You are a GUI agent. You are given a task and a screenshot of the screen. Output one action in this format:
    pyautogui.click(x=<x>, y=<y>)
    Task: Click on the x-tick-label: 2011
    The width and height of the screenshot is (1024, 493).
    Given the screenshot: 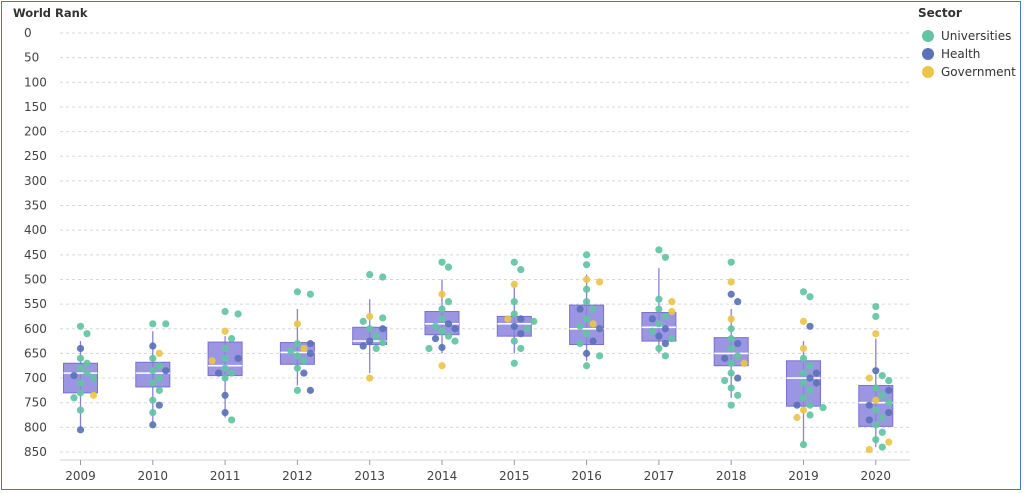 What is the action you would take?
    pyautogui.click(x=225, y=476)
    